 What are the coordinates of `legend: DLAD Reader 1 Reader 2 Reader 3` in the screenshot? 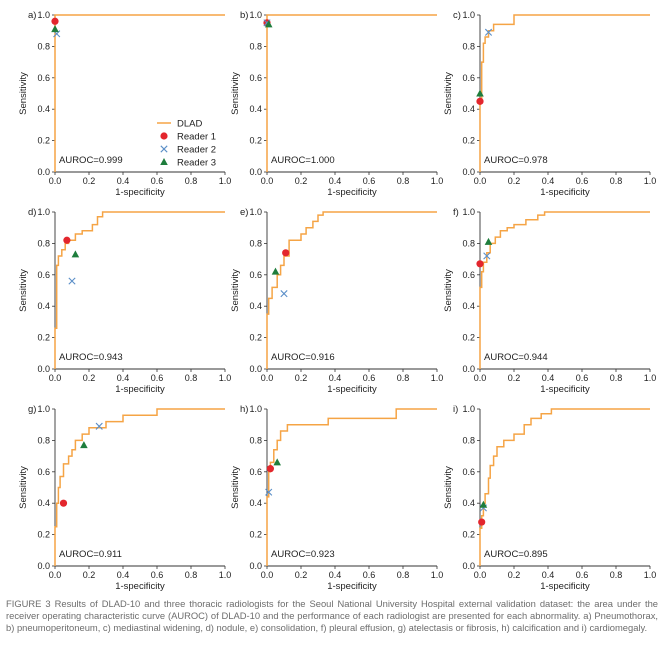 It's located at (186, 144).